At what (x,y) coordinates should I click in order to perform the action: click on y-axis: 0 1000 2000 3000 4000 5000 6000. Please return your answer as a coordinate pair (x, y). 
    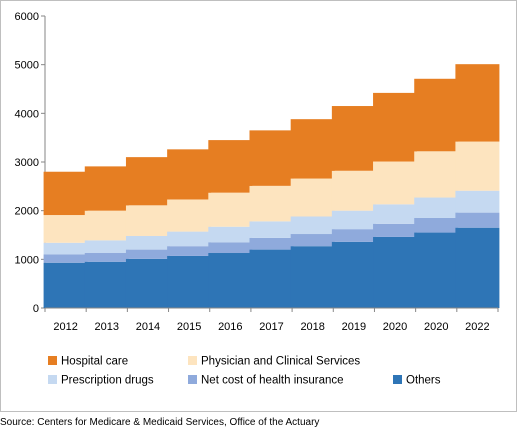
    Looking at the image, I should click on (30, 163).